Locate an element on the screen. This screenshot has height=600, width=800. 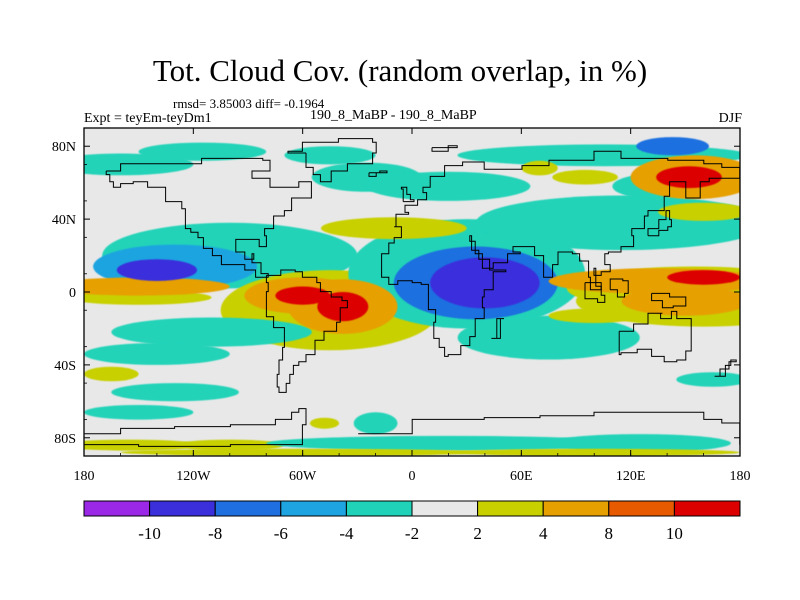
coastline-australia is located at coordinates (655, 336).